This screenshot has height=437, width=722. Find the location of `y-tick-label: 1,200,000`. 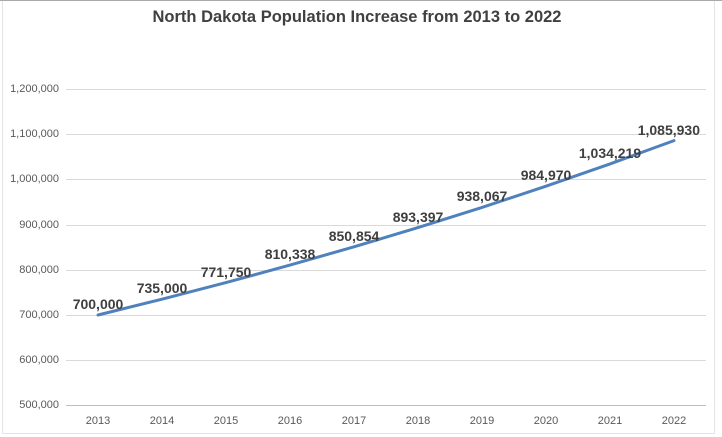

y-tick-label: 1,200,000 is located at coordinates (34, 89).